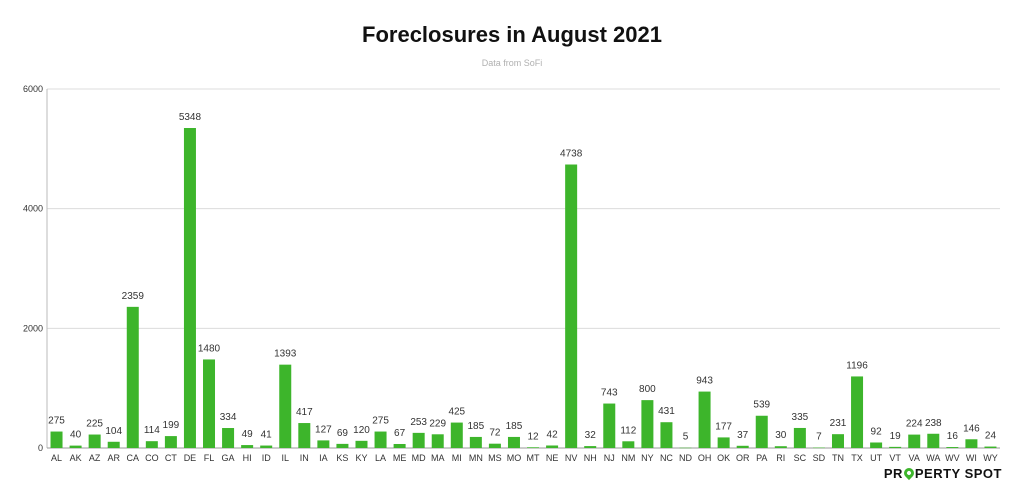 This screenshot has height=487, width=1024. I want to click on x-tick-label: IN, so click(304, 458).